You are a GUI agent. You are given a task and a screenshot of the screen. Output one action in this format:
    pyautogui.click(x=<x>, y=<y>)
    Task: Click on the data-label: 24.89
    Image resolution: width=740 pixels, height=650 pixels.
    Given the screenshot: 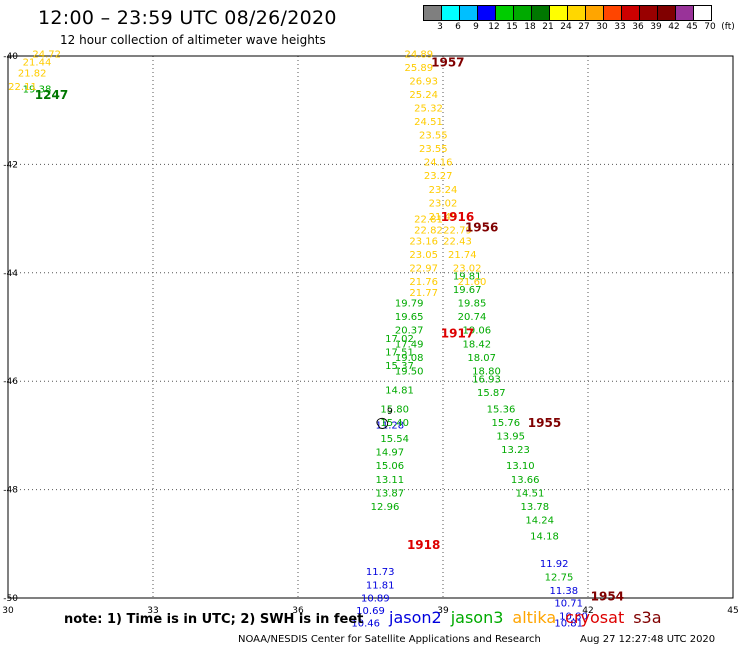 What is the action you would take?
    pyautogui.click(x=419, y=54)
    